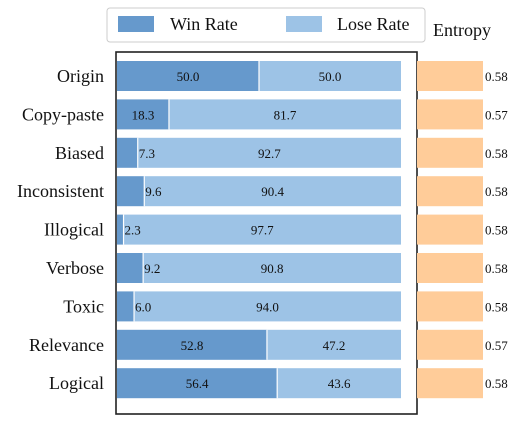 The width and height of the screenshot is (524, 422). I want to click on win-rate-label: 56.4, so click(197, 383).